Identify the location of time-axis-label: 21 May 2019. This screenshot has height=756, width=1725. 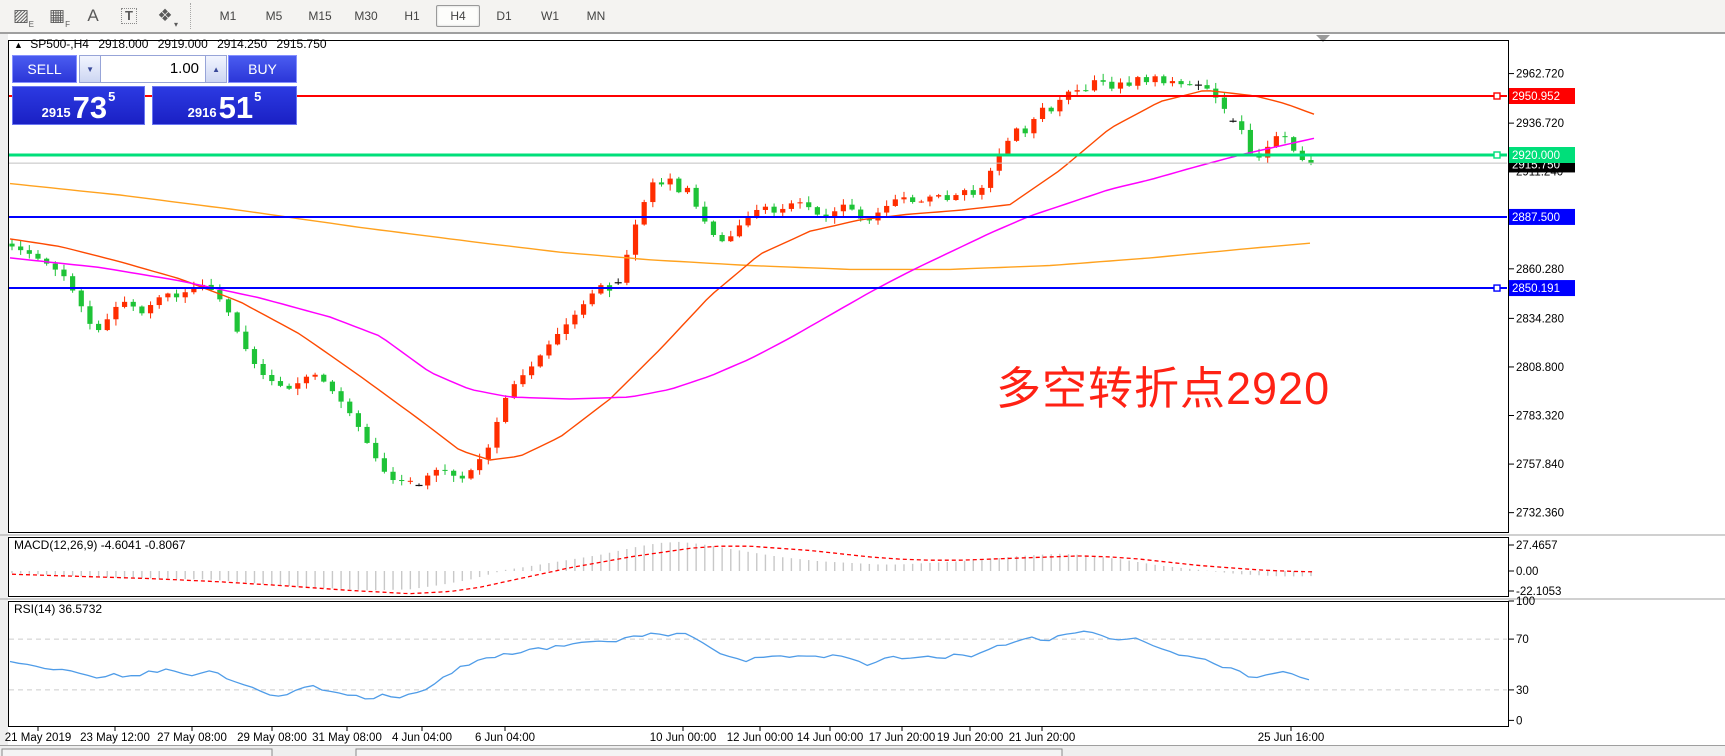
(38, 738).